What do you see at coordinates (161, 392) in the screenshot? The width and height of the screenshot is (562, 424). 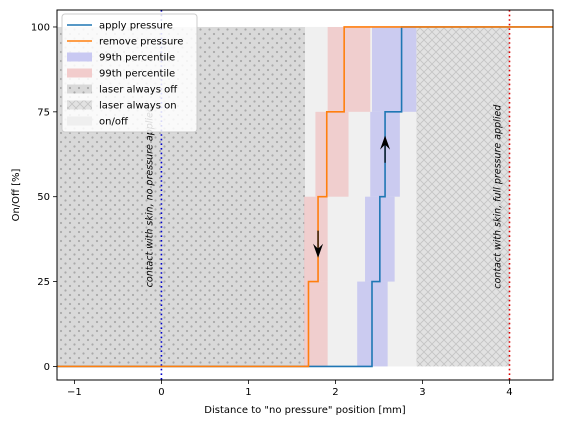 I see `x-tick-label: 0` at bounding box center [161, 392].